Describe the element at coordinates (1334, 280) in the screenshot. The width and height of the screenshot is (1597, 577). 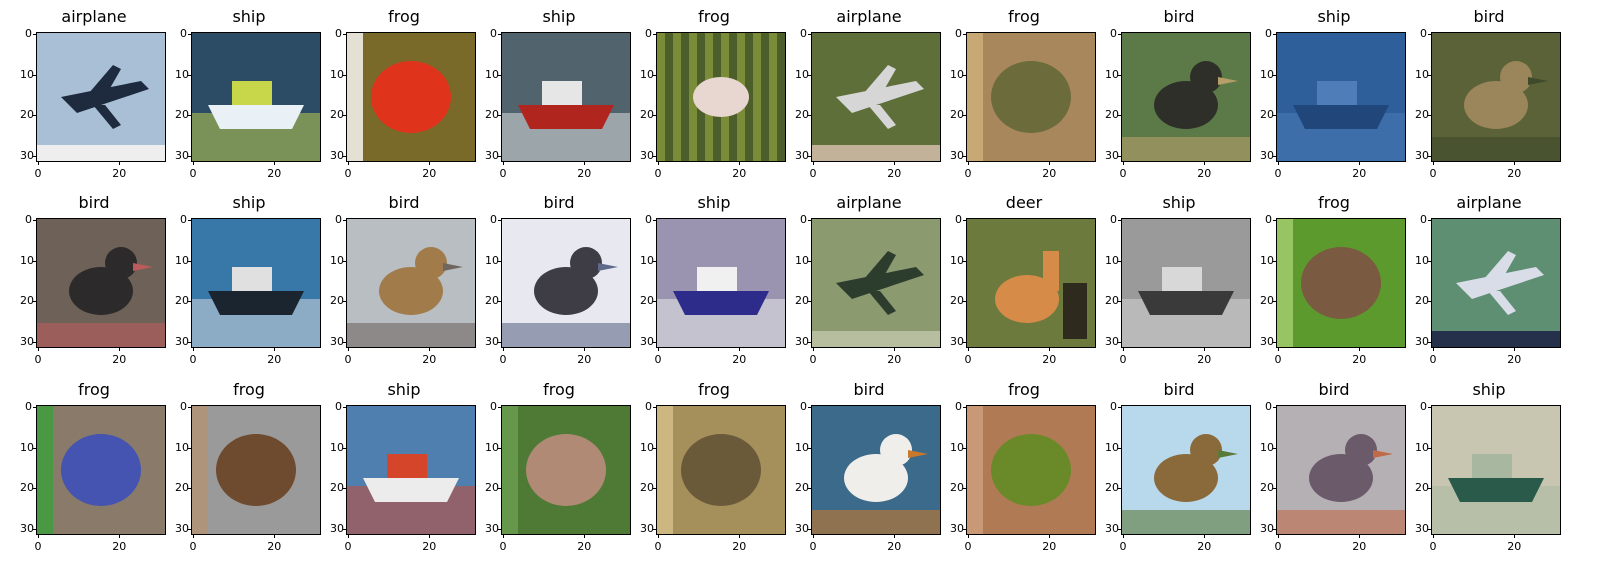
I see `image-panel: frog 0 10 20 30 0 20` at that location.